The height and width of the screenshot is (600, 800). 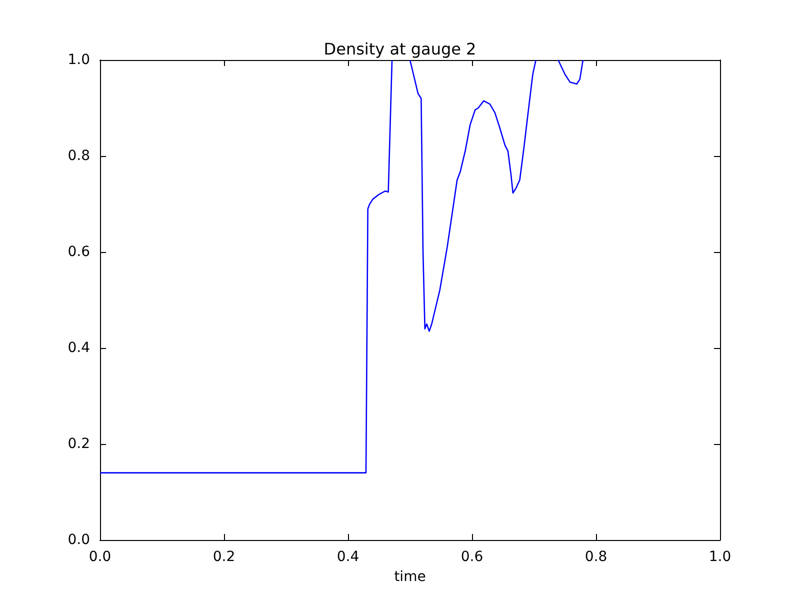 I want to click on x-tick-label: 0.4, so click(x=348, y=557).